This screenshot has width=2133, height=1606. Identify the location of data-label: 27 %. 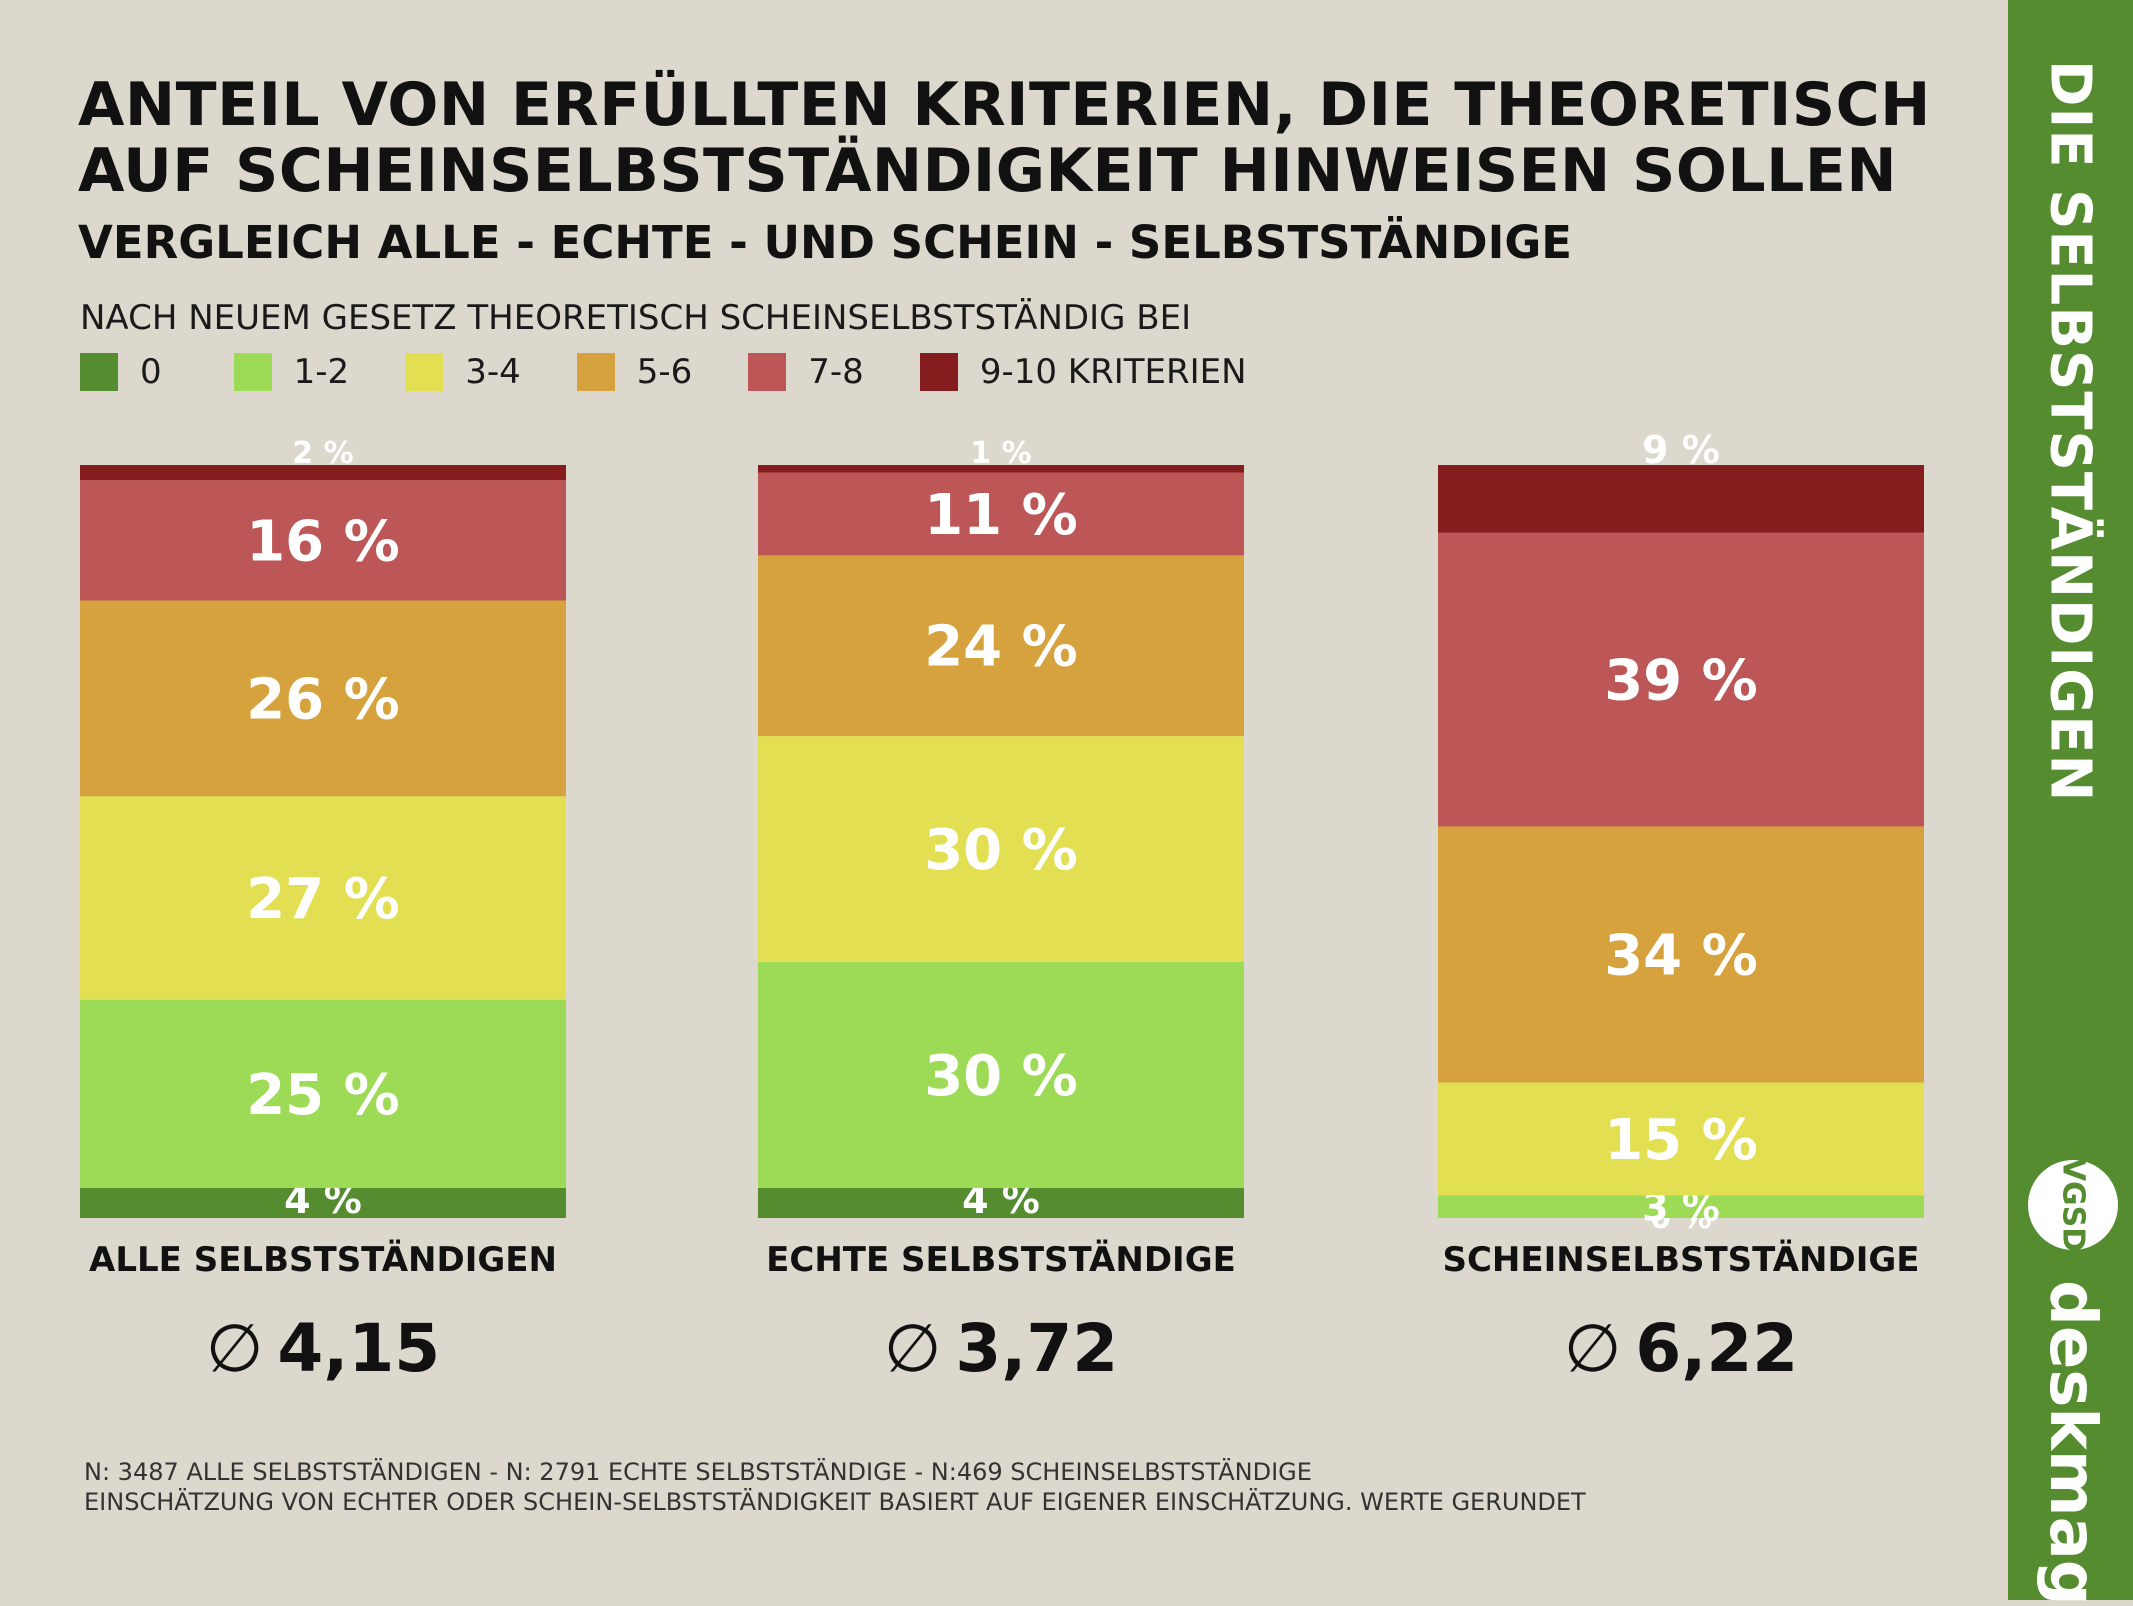
(323, 899).